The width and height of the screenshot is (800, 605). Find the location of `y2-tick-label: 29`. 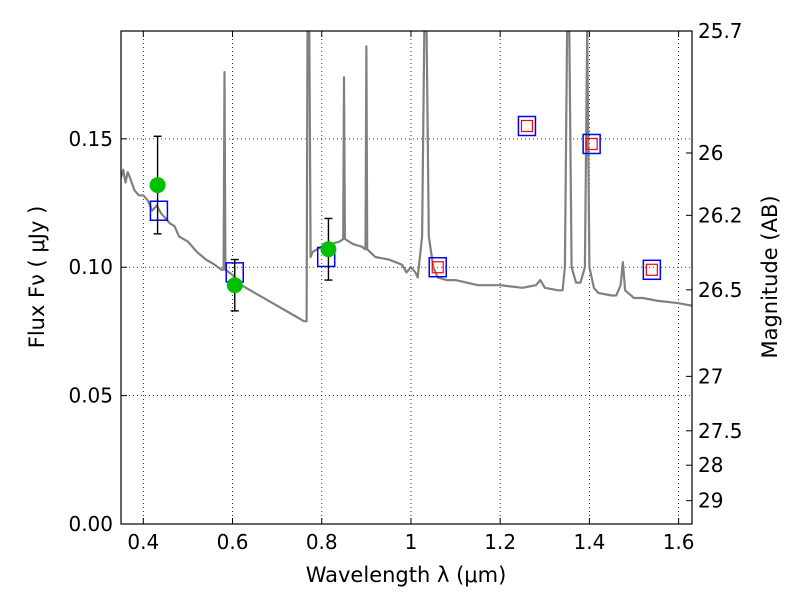

y2-tick-label: 29 is located at coordinates (710, 501).